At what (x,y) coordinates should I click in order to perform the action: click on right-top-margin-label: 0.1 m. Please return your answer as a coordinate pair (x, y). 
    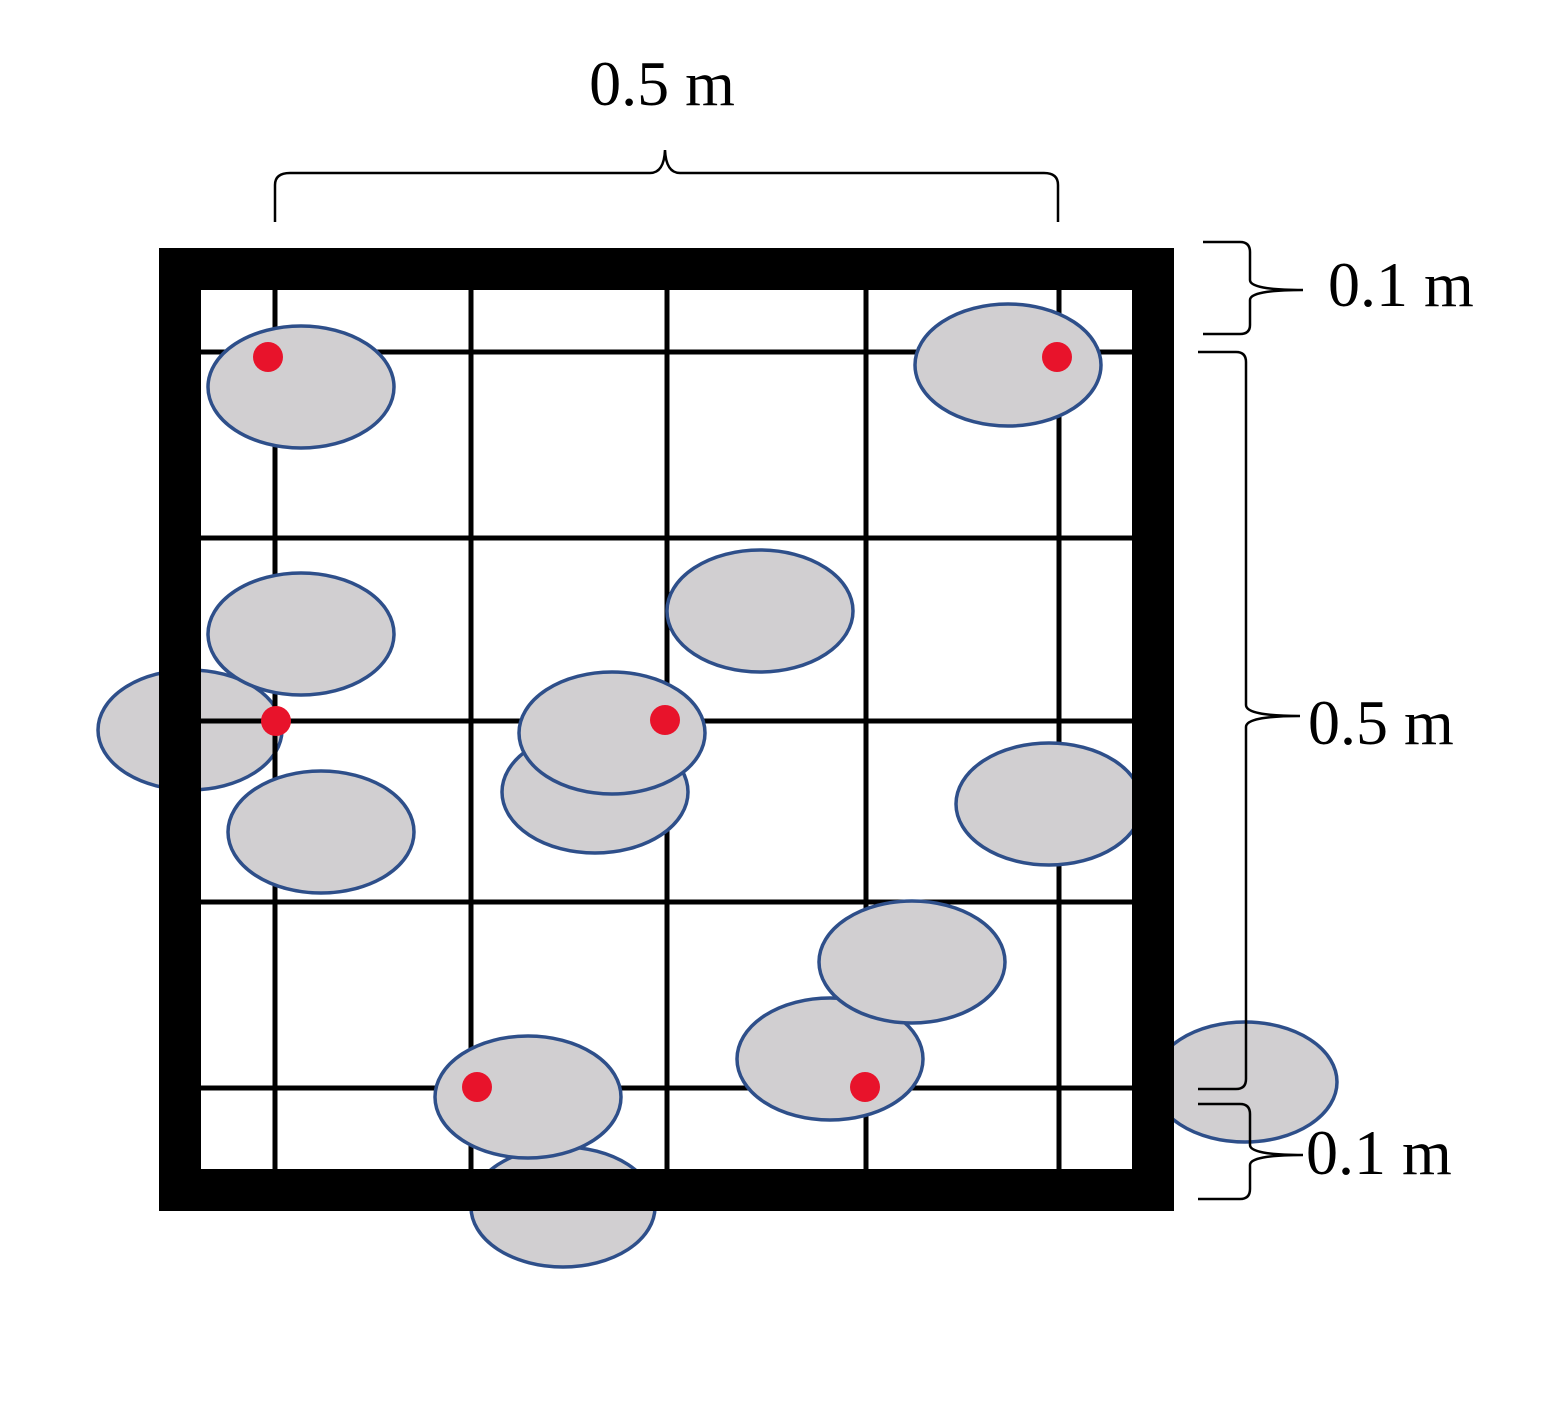
    Looking at the image, I should click on (1401, 284).